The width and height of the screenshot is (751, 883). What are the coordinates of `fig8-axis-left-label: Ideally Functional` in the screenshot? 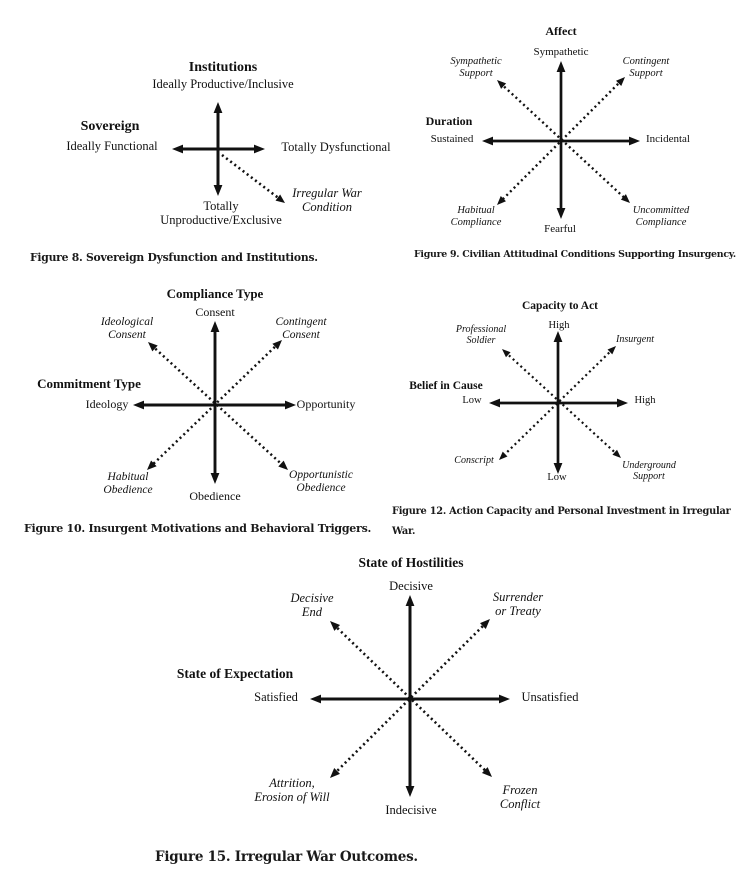 It's located at (112, 146).